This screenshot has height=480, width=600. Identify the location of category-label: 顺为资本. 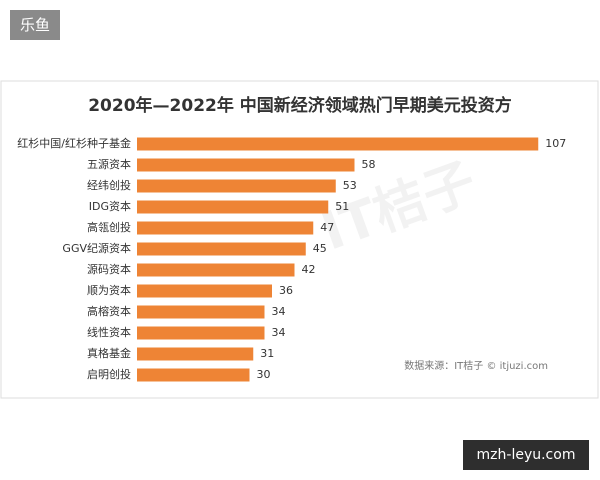
(109, 290).